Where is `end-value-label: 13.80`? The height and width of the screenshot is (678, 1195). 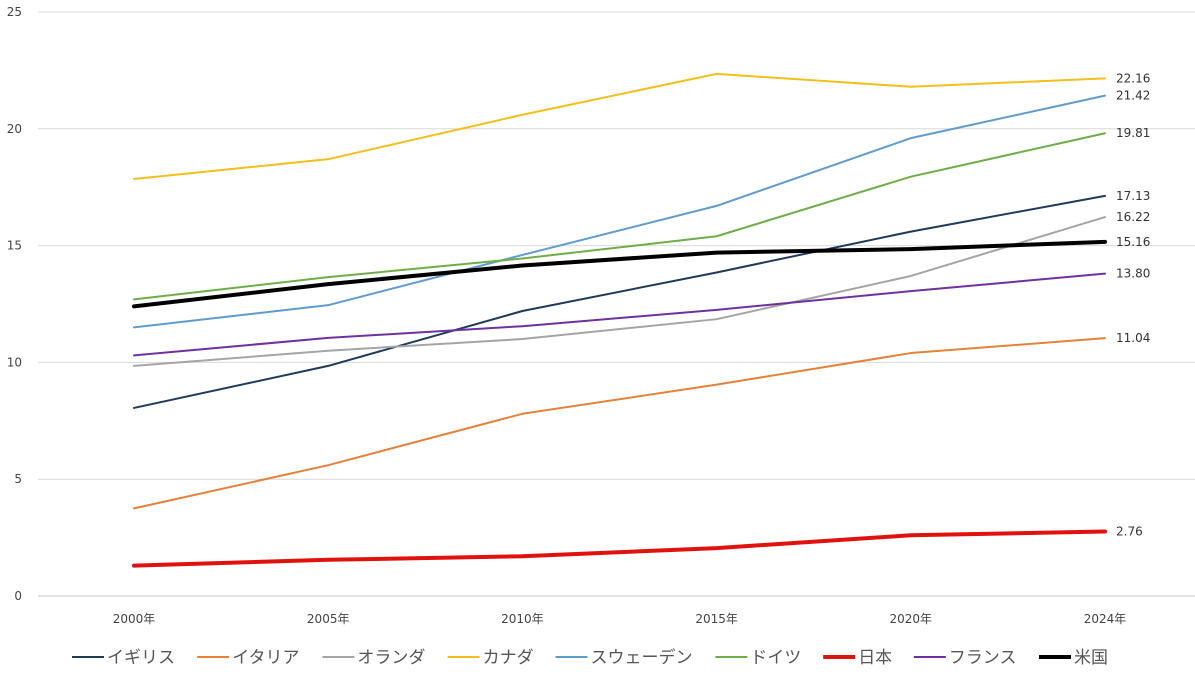
end-value-label: 13.80 is located at coordinates (1133, 274).